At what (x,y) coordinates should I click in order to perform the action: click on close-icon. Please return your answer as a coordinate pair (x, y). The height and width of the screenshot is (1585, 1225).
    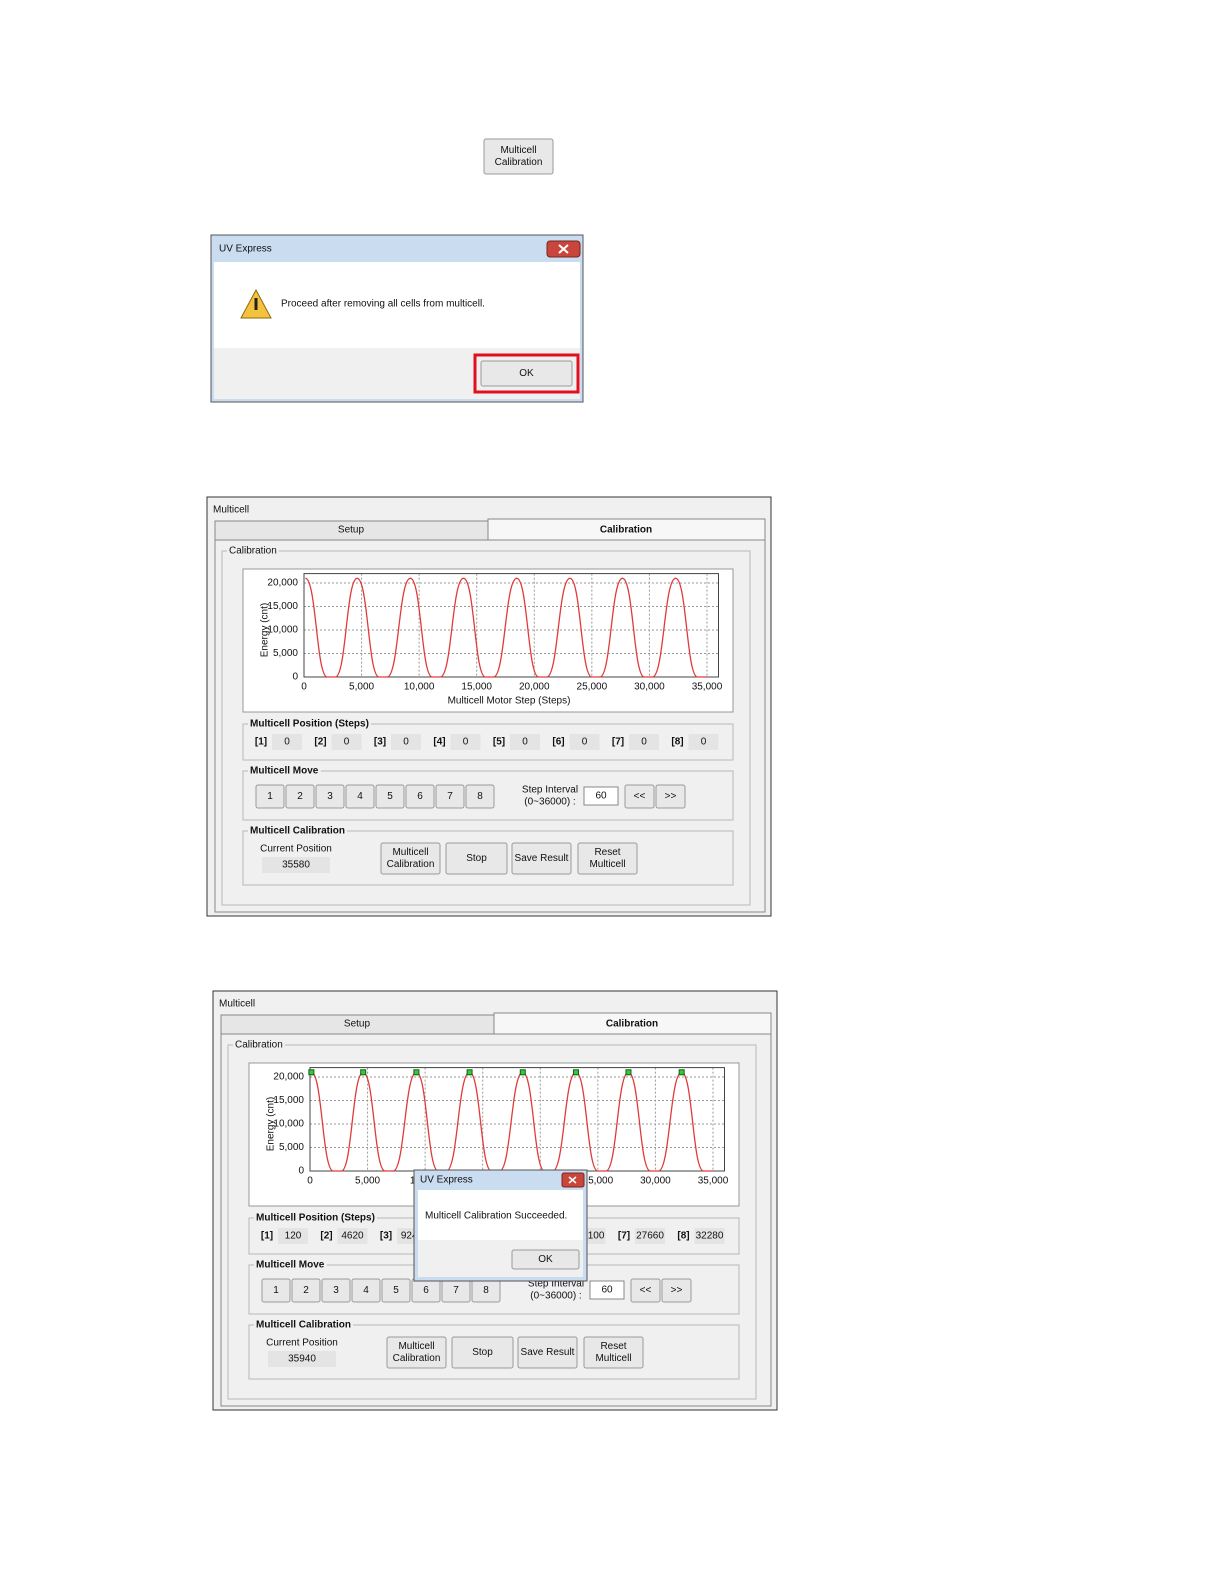
    Looking at the image, I should click on (563, 249).